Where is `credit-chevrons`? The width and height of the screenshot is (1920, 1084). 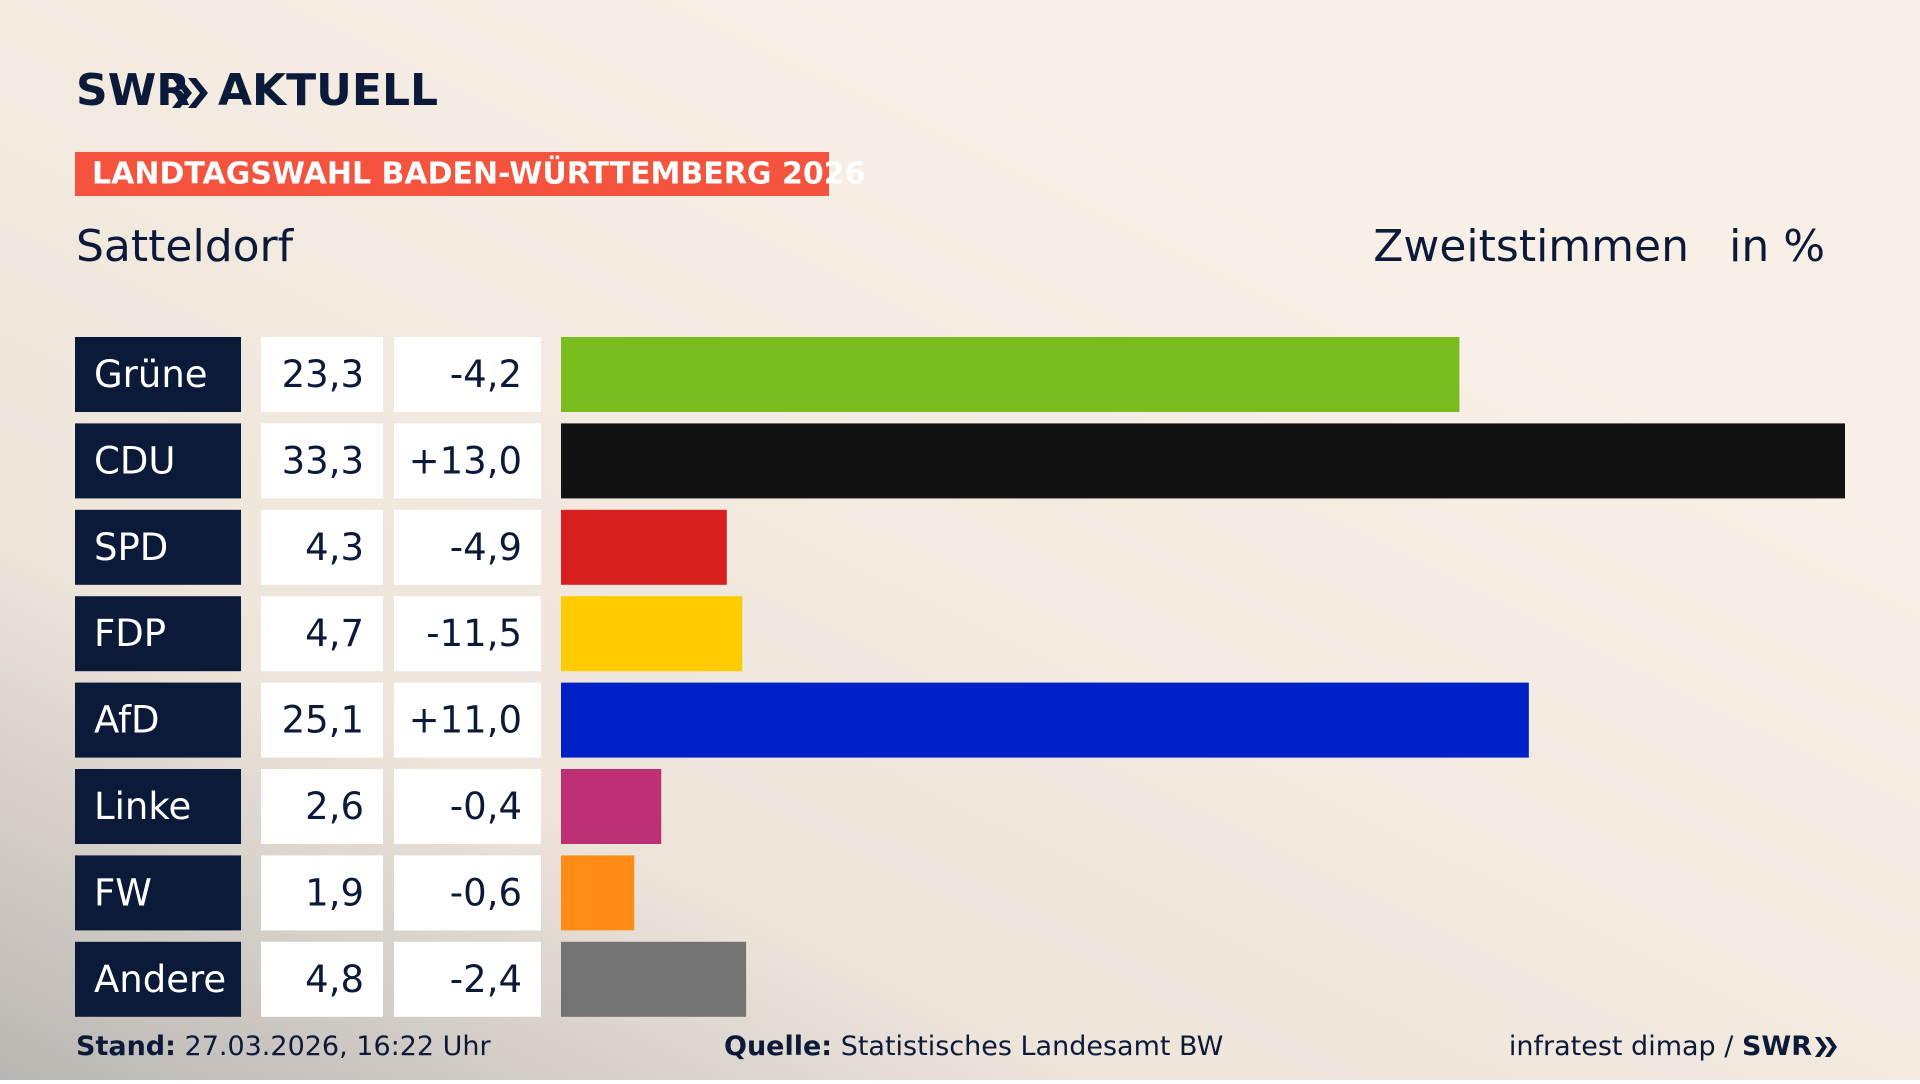 credit-chevrons is located at coordinates (1826, 1047).